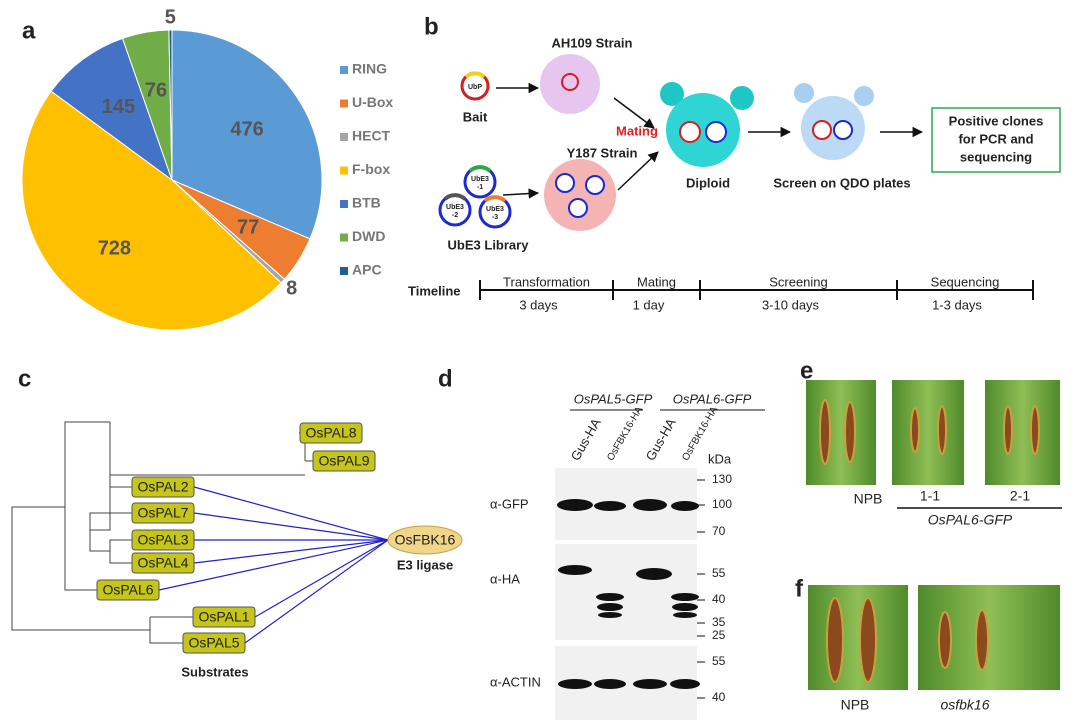  Describe the element at coordinates (649, 304) in the screenshot. I see `stage-duration: 1 day` at that location.